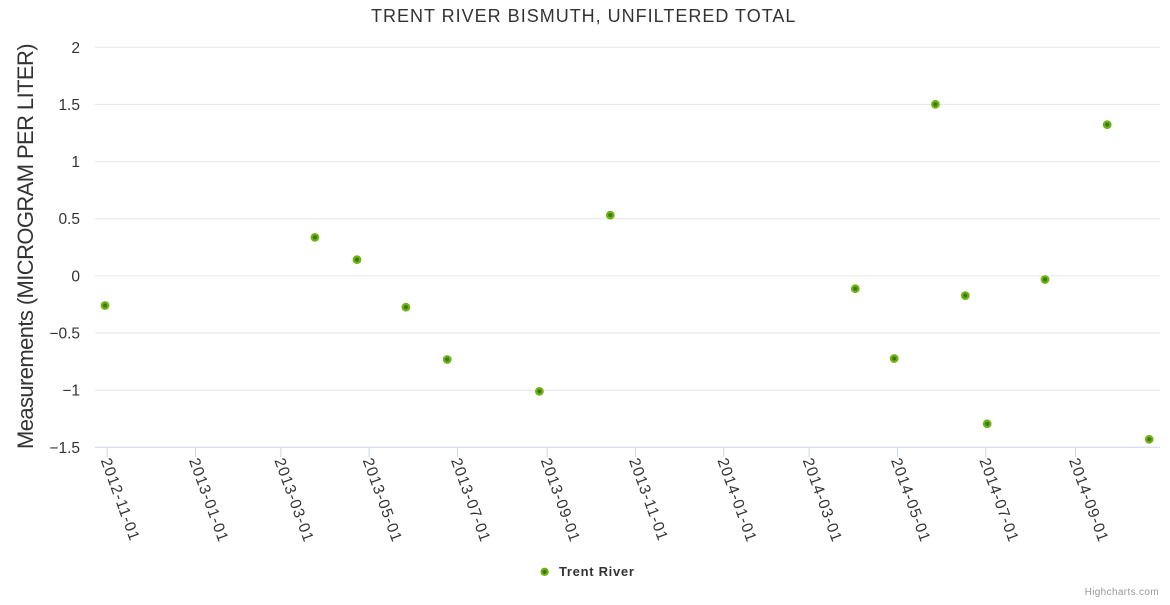 This screenshot has width=1170, height=605. What do you see at coordinates (1122, 592) in the screenshot?
I see `svg-text: Highcharts.com` at bounding box center [1122, 592].